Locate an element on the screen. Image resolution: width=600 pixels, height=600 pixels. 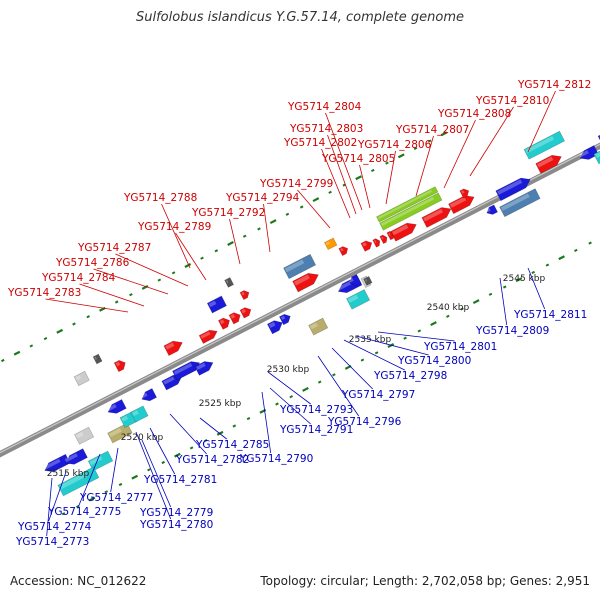
gene-label: YG5714_2788 is located at coordinates (160, 198).